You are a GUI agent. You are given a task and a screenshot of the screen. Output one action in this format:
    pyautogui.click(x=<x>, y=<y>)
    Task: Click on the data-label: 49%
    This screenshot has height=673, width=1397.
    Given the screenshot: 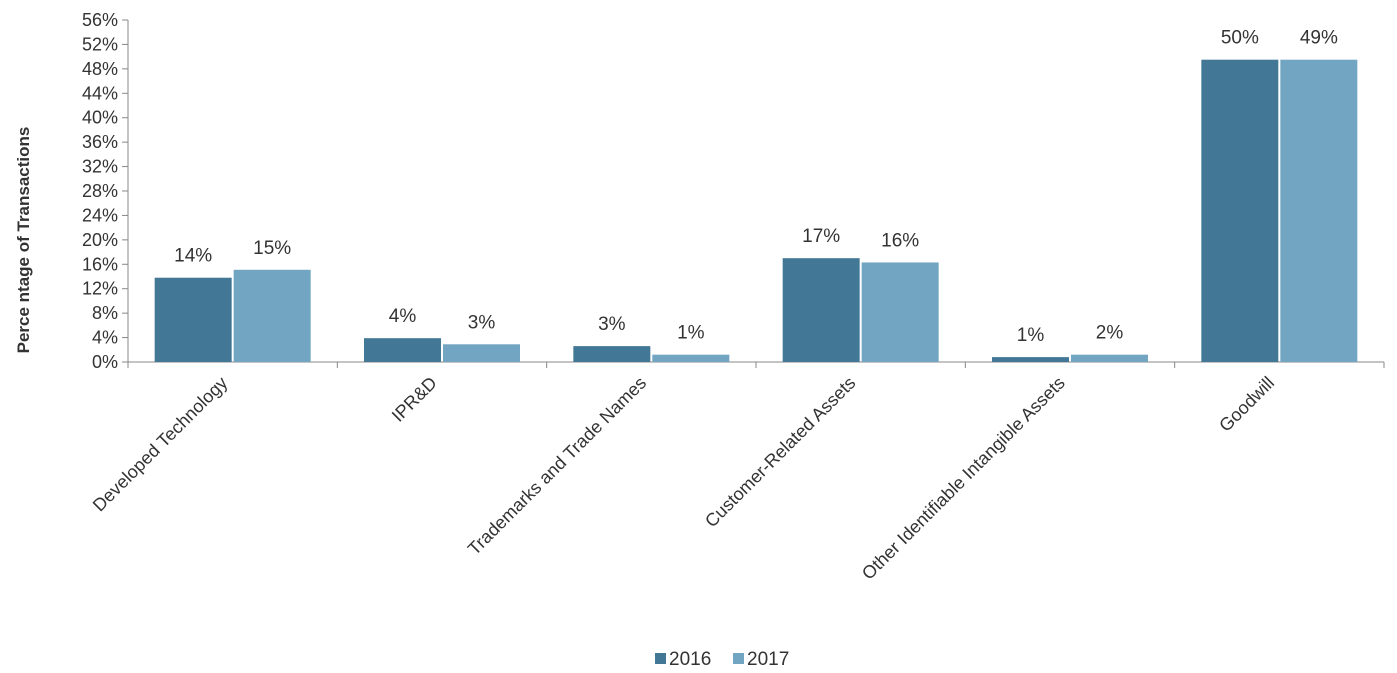 What is the action you would take?
    pyautogui.click(x=1319, y=38)
    